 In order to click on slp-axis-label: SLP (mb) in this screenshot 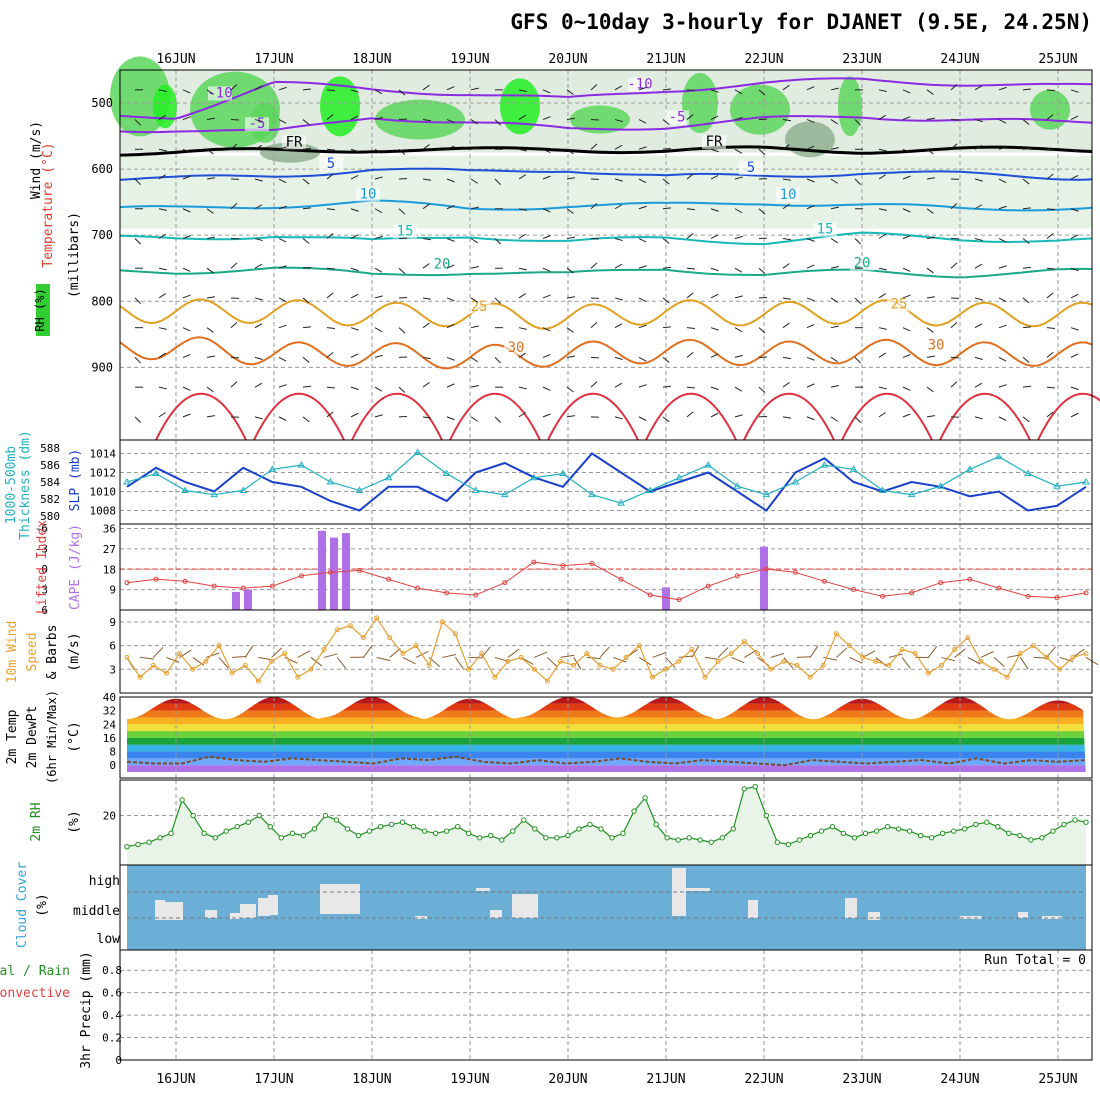, I will do `click(75, 480)`.